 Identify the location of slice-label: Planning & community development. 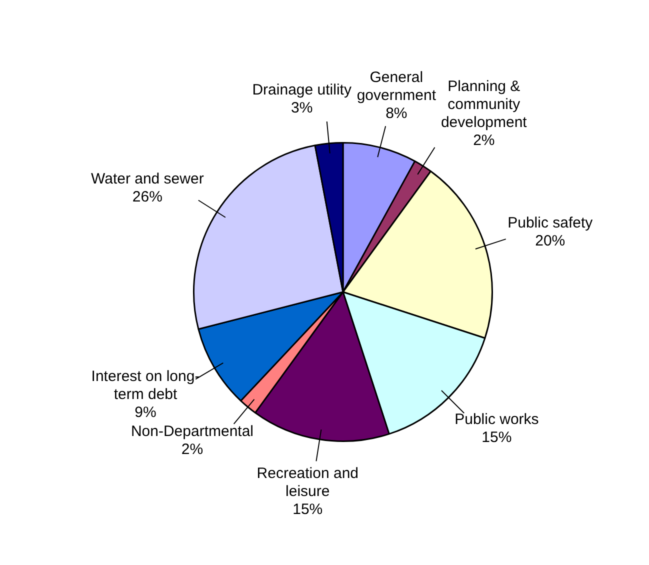
(484, 104).